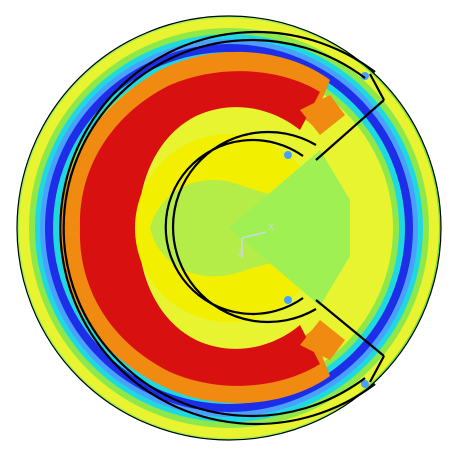 Image resolution: width=459 pixels, height=456 pixels. I want to click on triad-x-axis, so click(254, 235).